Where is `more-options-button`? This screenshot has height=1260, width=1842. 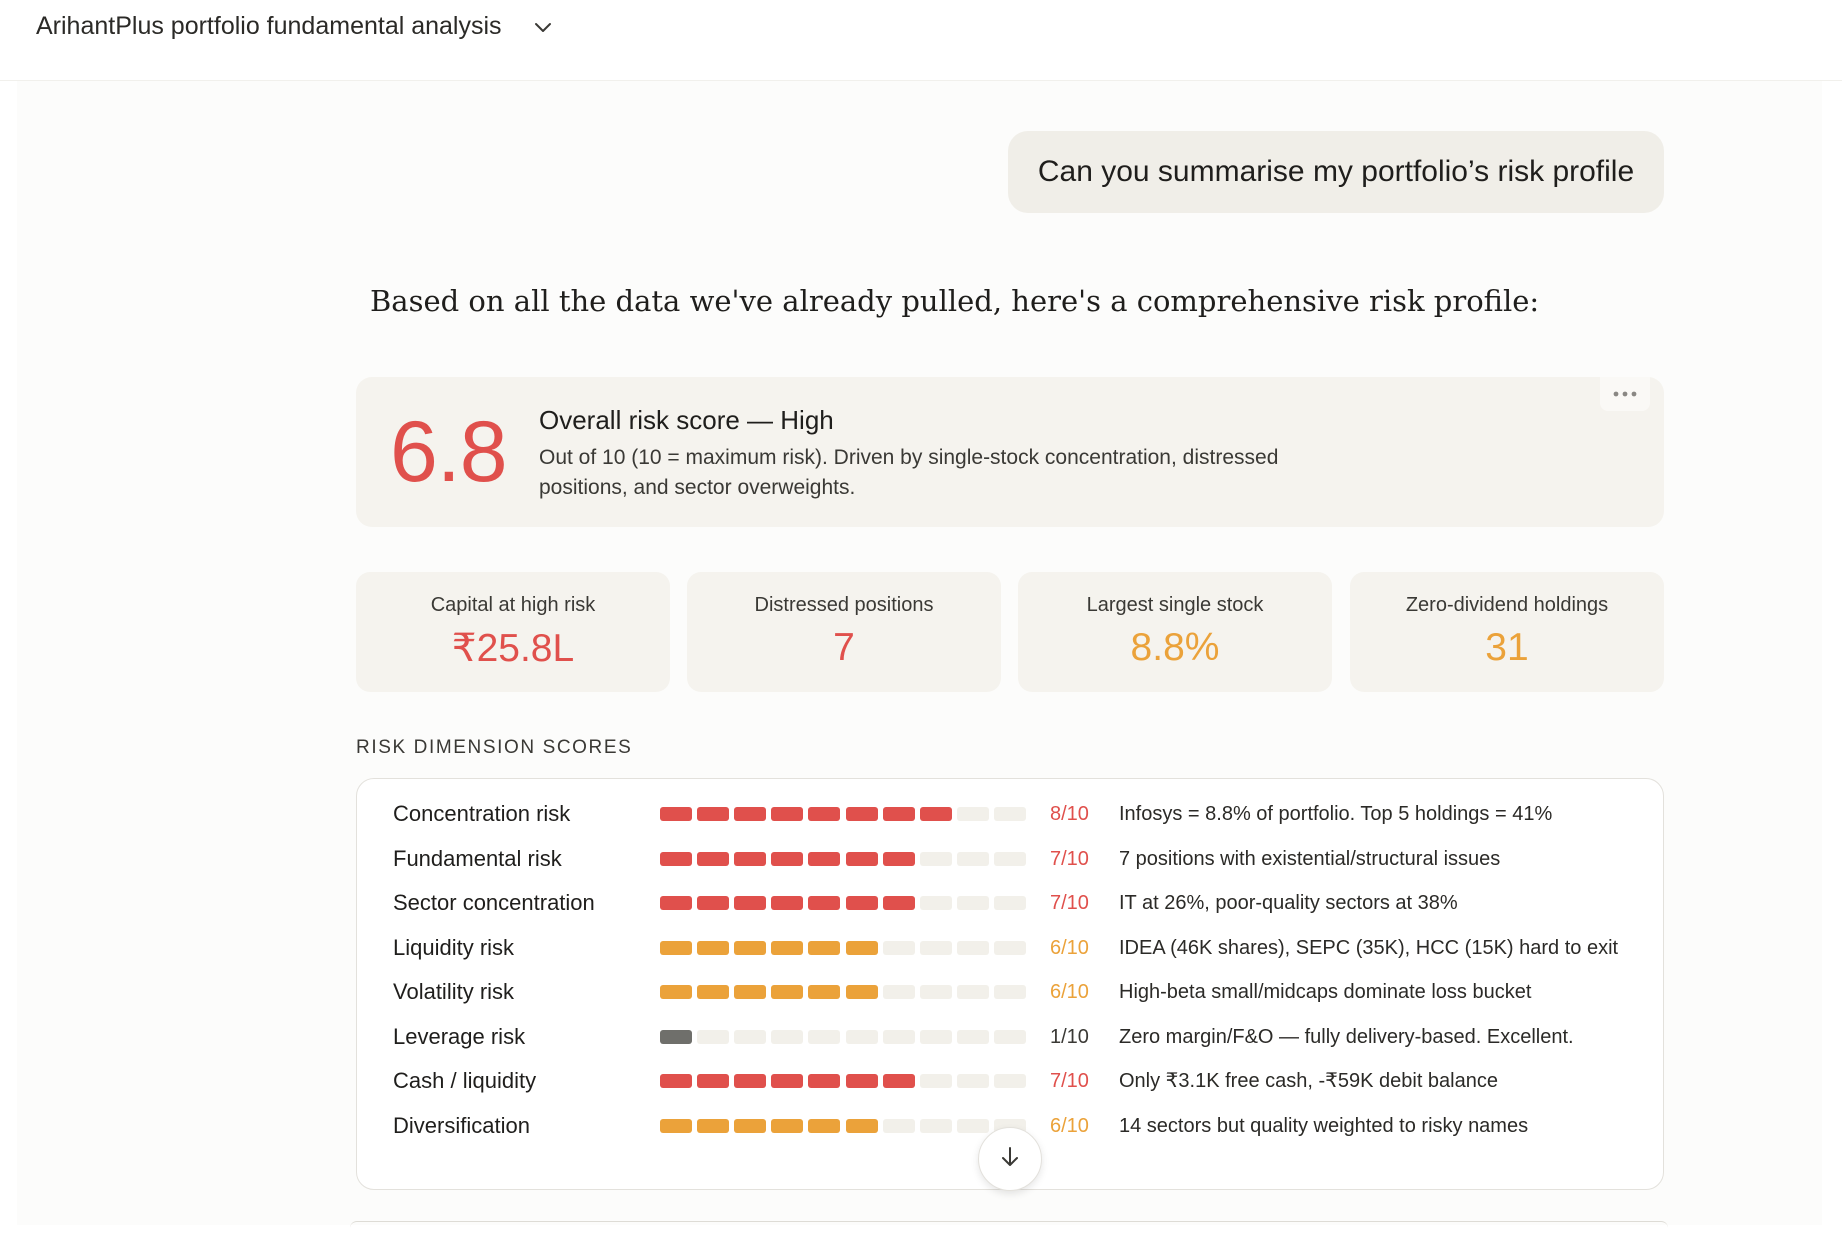 more-options-button is located at coordinates (1625, 394).